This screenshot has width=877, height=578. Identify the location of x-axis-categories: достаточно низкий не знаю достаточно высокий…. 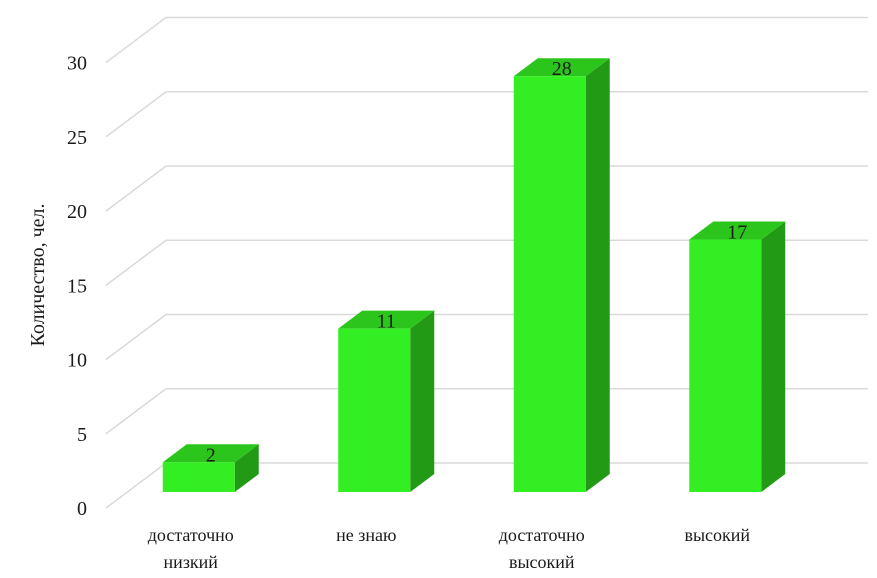
(449, 548).